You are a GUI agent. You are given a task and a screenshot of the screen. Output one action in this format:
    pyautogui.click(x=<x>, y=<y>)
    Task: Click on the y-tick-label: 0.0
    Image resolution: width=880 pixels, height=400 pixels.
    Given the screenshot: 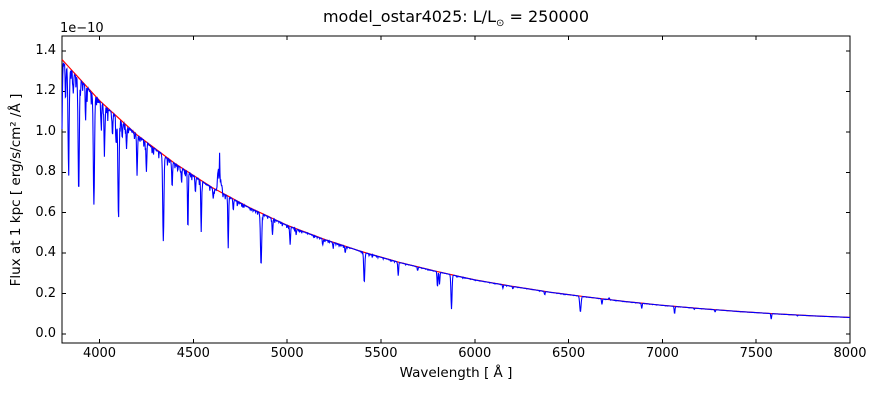 What is the action you would take?
    pyautogui.click(x=45, y=333)
    